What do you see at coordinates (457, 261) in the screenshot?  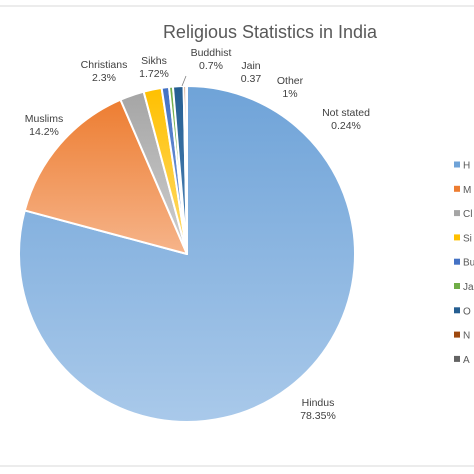 I see `legend-swatch-buddhist` at bounding box center [457, 261].